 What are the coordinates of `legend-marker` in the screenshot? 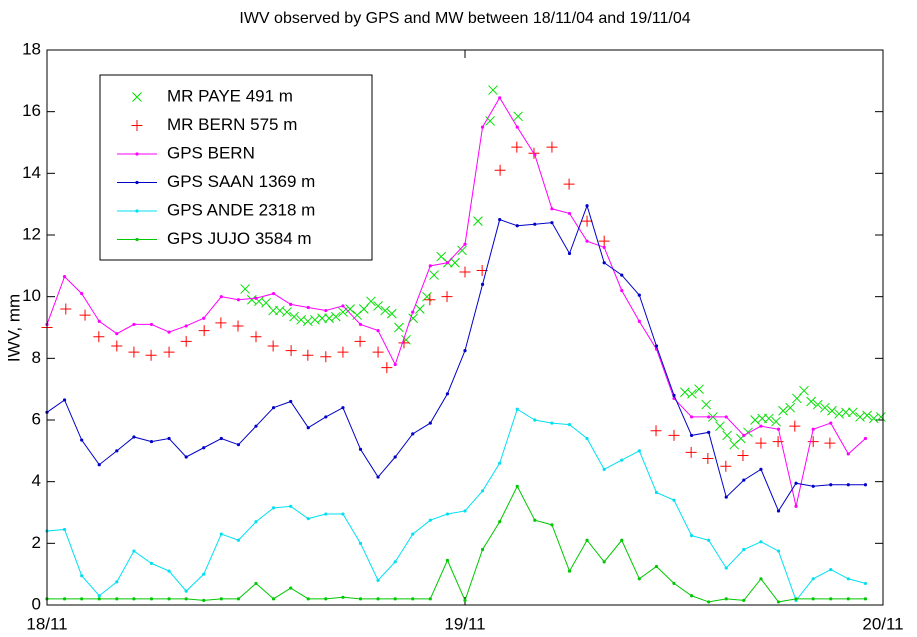 It's located at (137, 125).